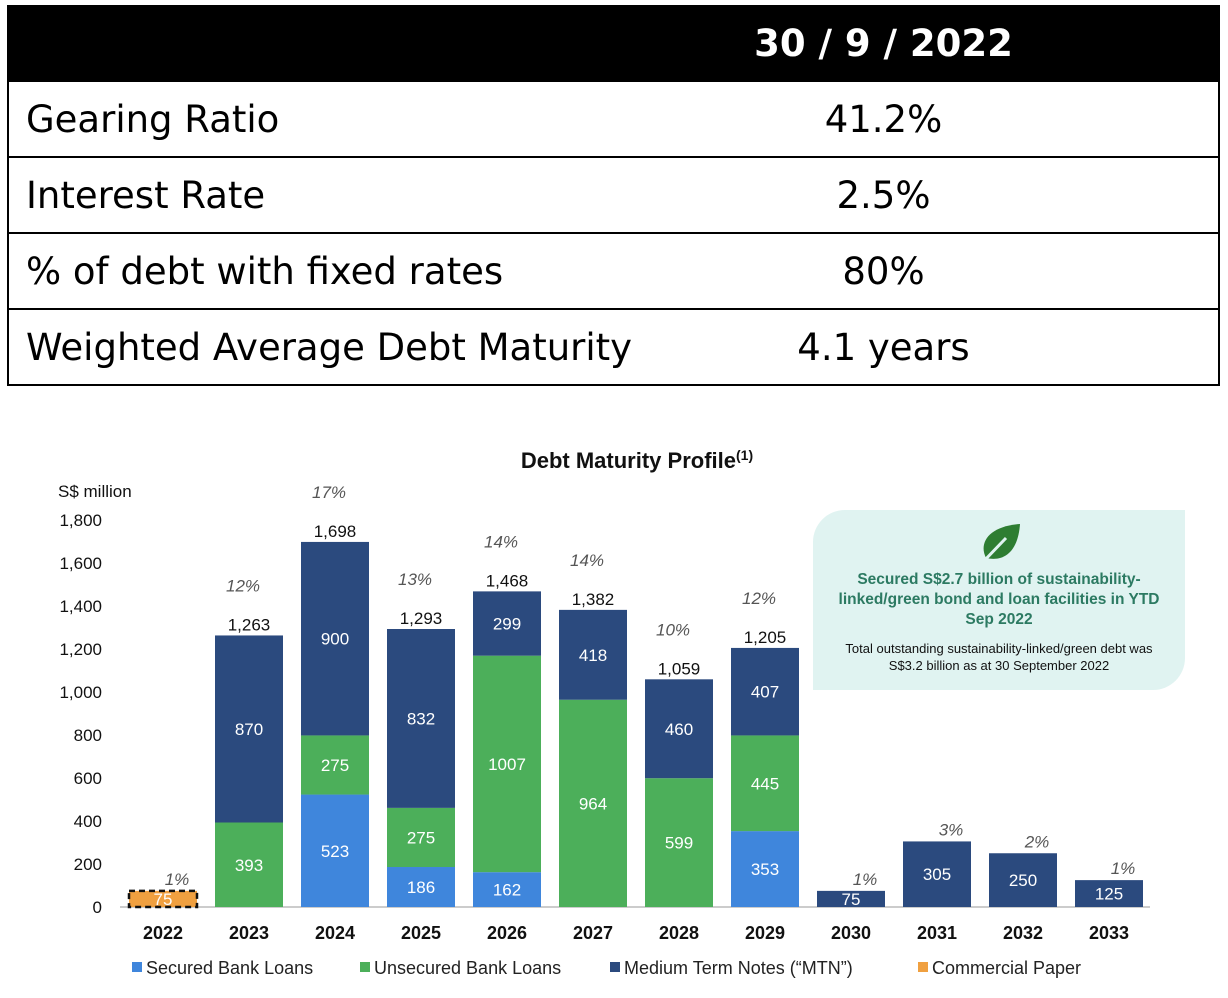 Image resolution: width=1228 pixels, height=998 pixels. I want to click on legend-label: Medium Term Notes (“MTN”), so click(738, 968).